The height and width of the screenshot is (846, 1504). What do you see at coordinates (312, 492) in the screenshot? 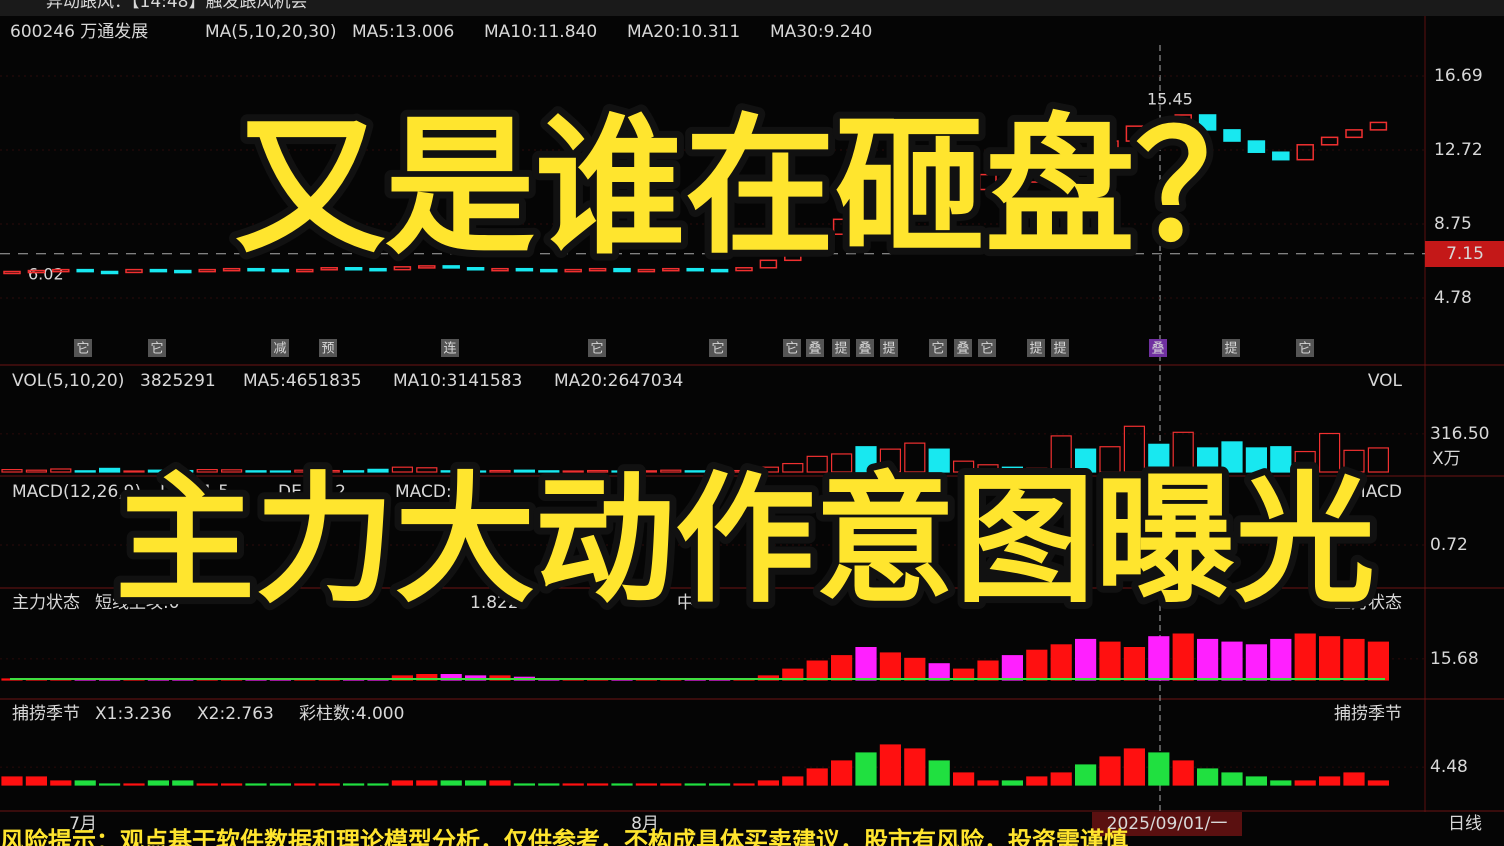
I see `panel-label: DEA:1.2` at bounding box center [312, 492].